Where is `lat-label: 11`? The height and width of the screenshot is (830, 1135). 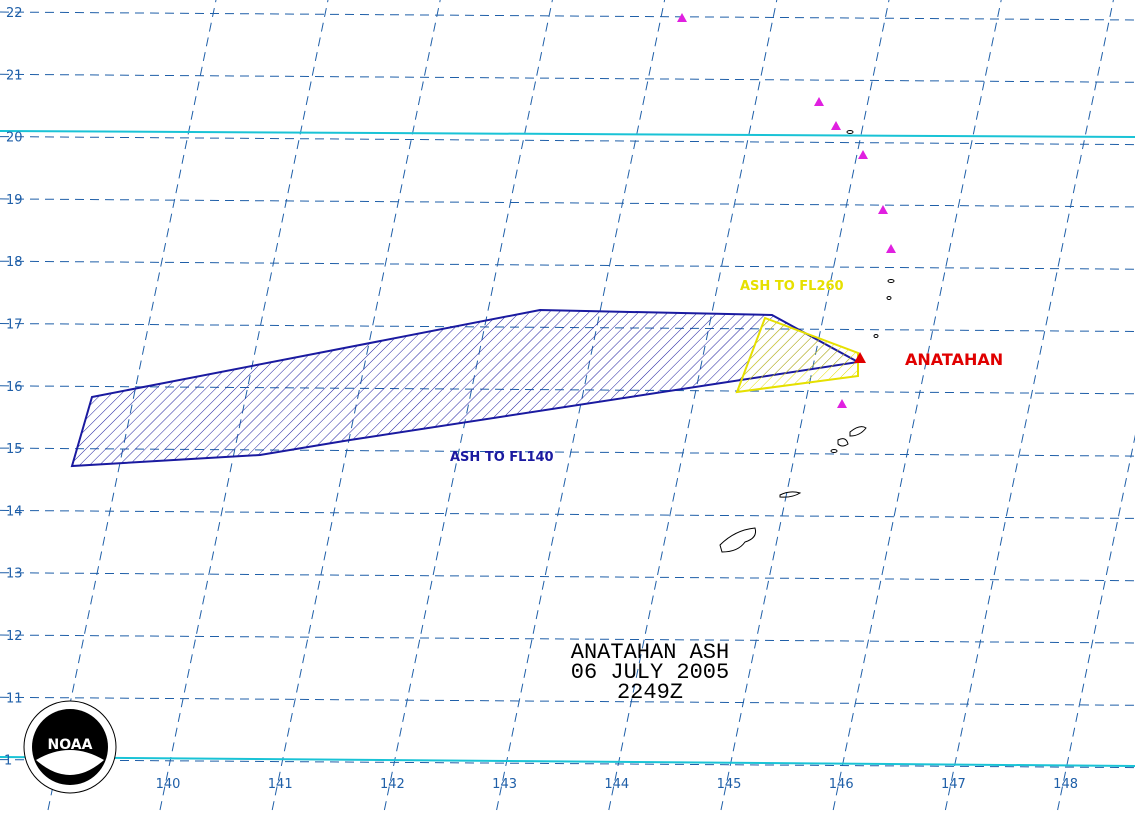
lat-label: 11 is located at coordinates (14, 698).